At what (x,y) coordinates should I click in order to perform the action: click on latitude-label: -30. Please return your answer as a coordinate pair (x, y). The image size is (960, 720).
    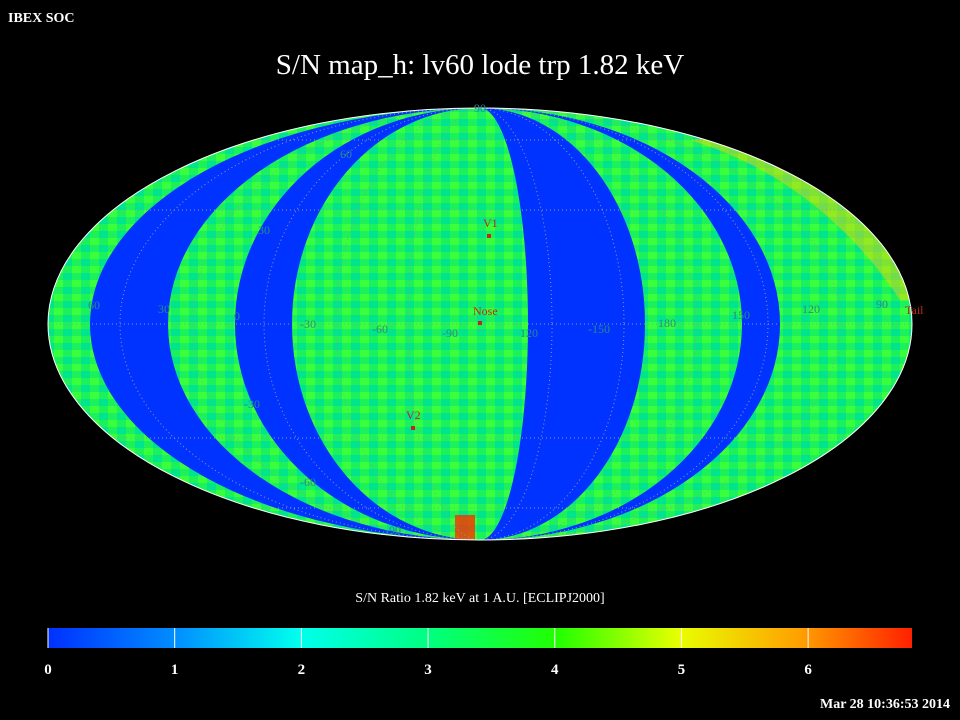
    Looking at the image, I should click on (252, 404).